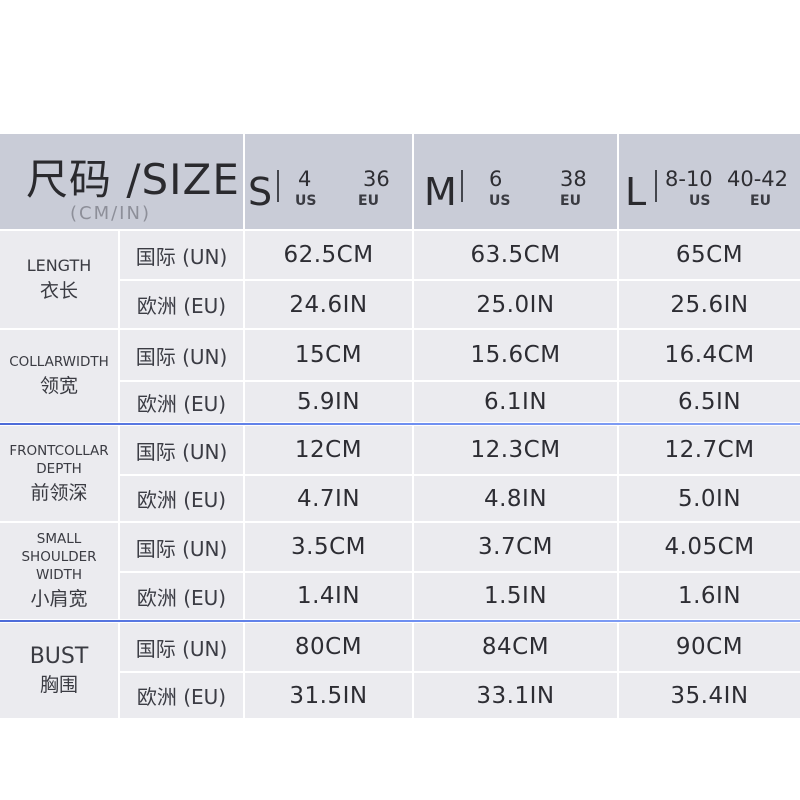  What do you see at coordinates (328, 450) in the screenshot?
I see `value-cell: 12CM` at bounding box center [328, 450].